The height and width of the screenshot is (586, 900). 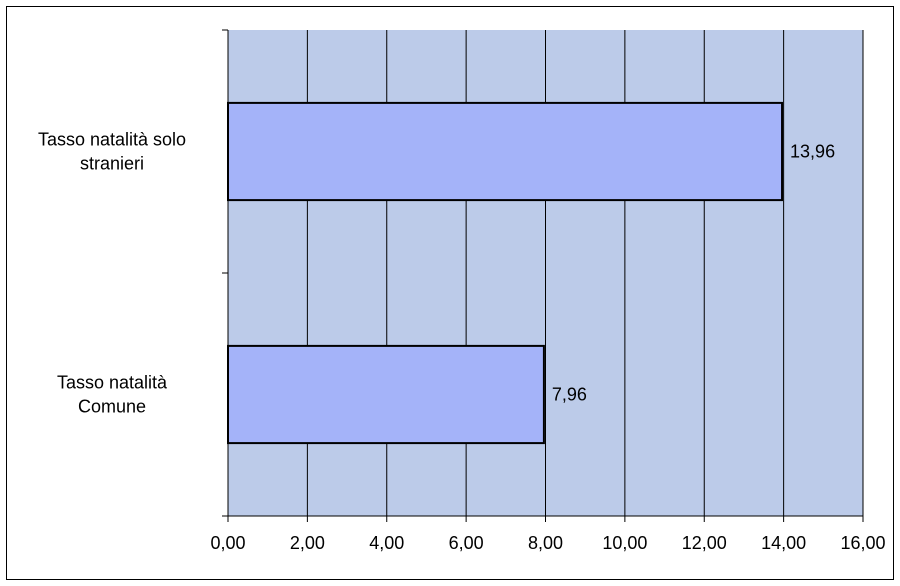 What do you see at coordinates (812, 152) in the screenshot?
I see `data-label: 13,96` at bounding box center [812, 152].